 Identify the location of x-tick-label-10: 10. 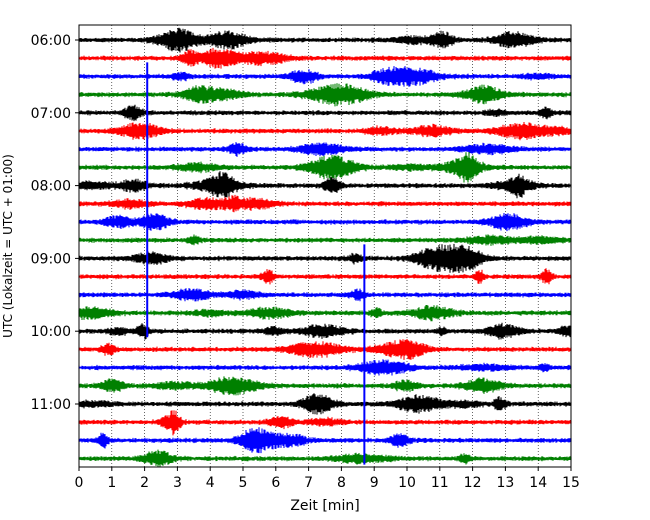
(407, 483).